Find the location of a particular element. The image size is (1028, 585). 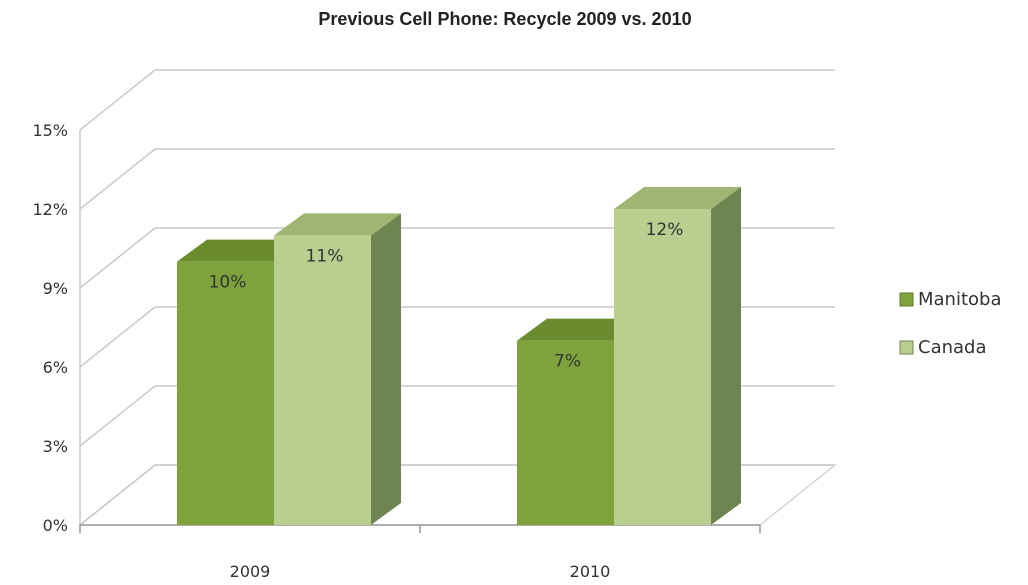

bar-data-label: 11% is located at coordinates (325, 256).